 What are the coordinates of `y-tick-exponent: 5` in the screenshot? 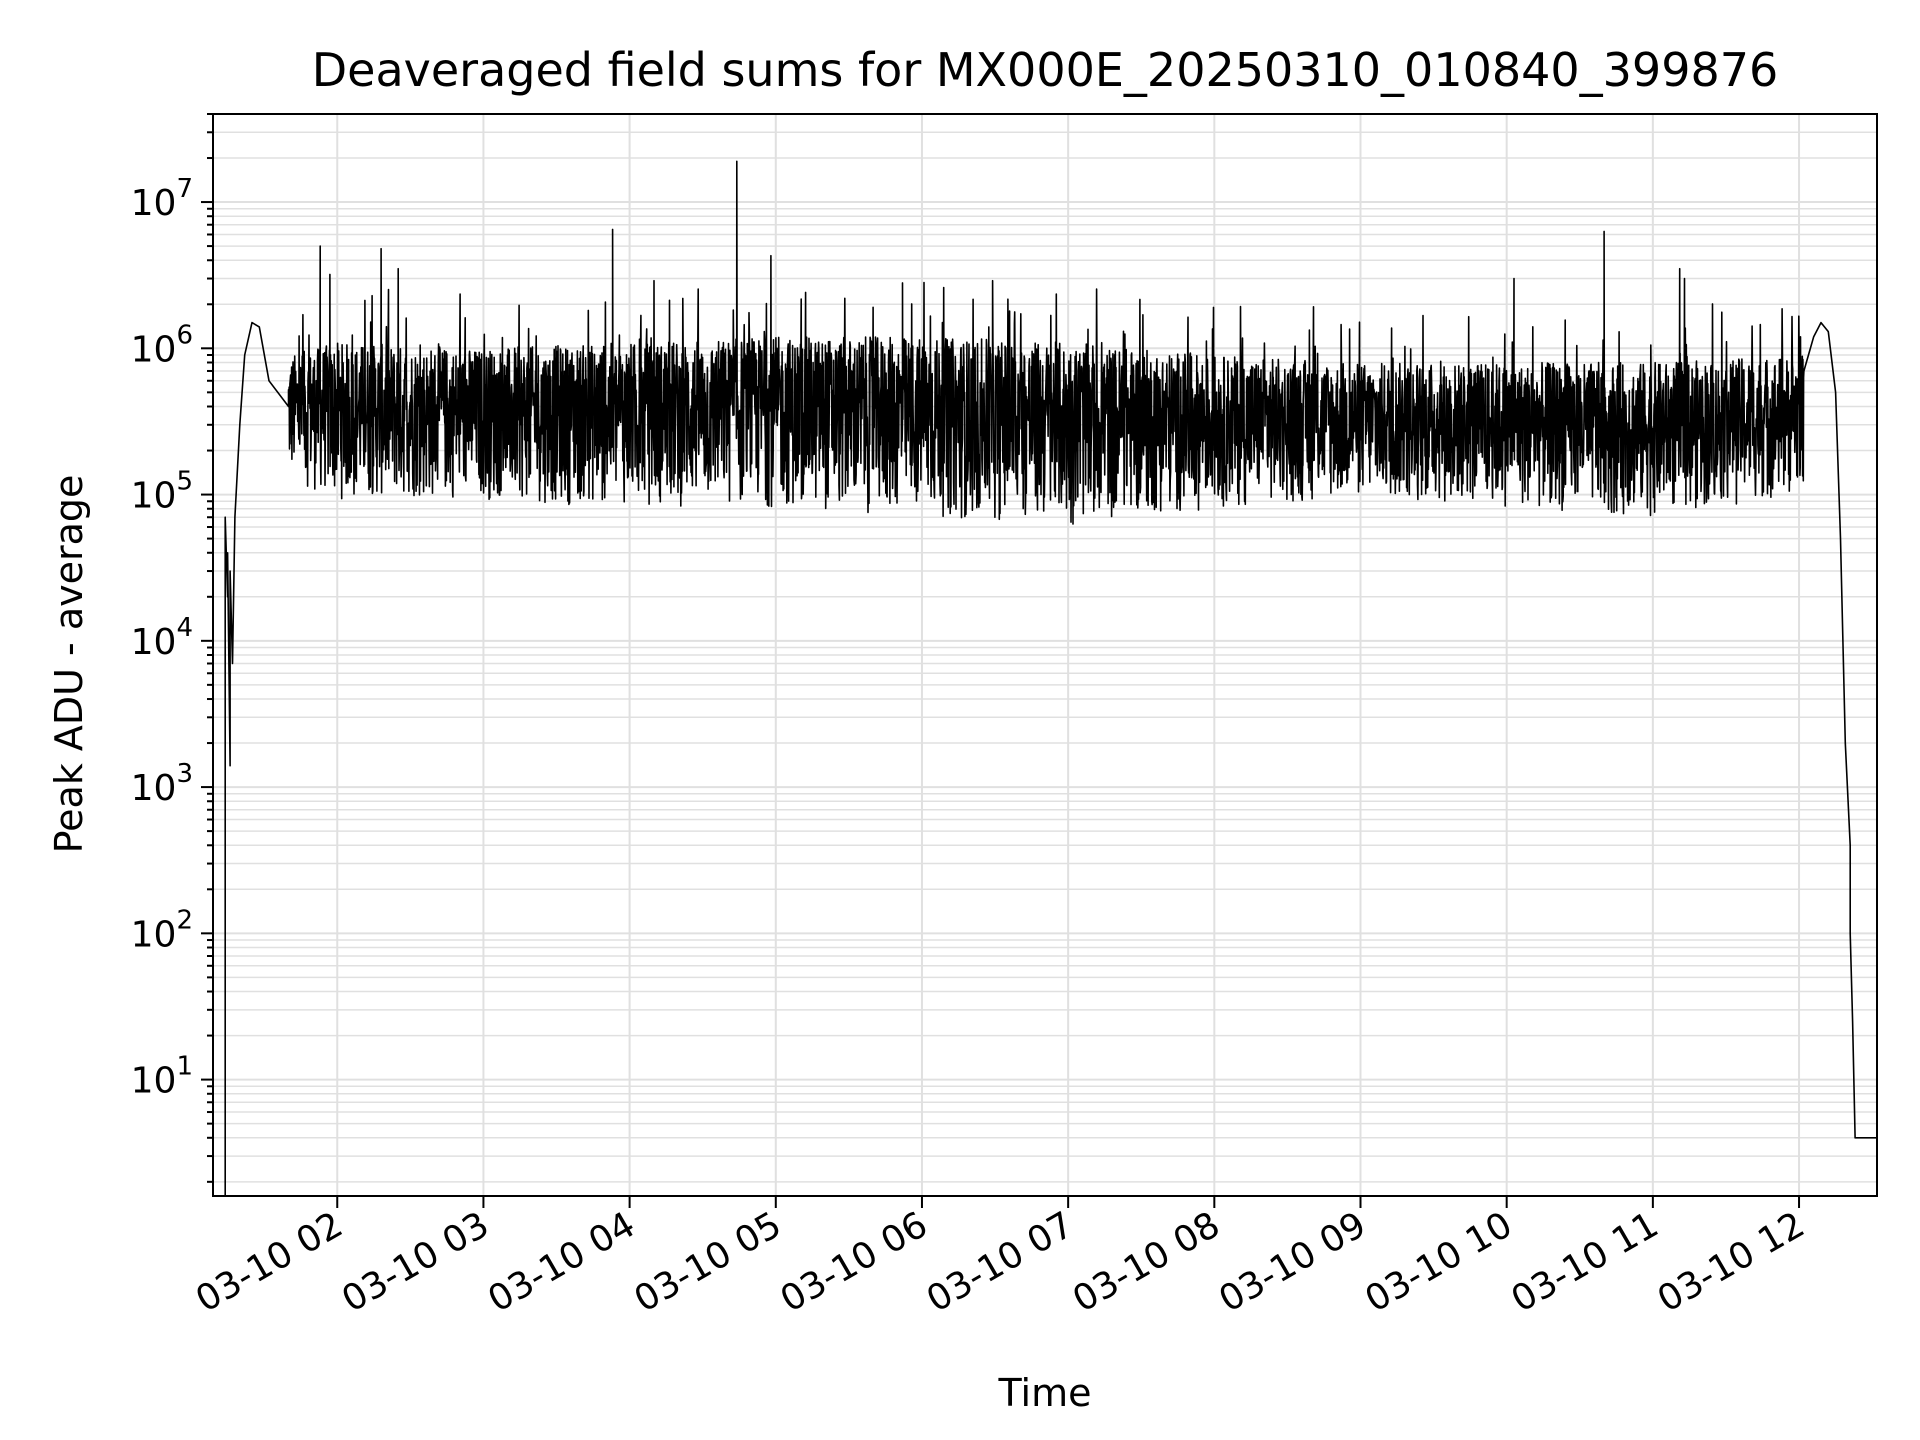 It's located at (184, 482).